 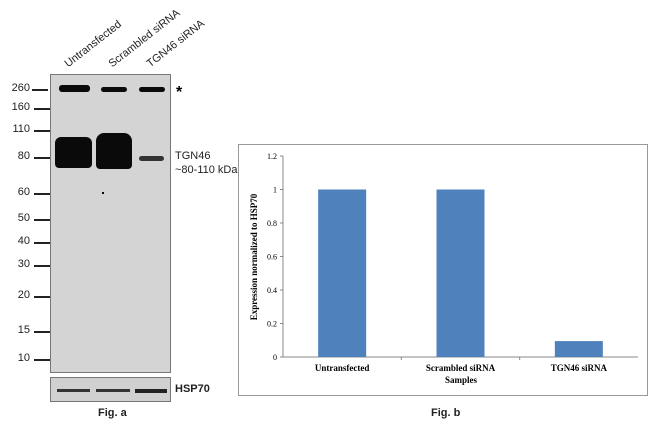 What do you see at coordinates (23, 264) in the screenshot?
I see `mw-marker-label: 30` at bounding box center [23, 264].